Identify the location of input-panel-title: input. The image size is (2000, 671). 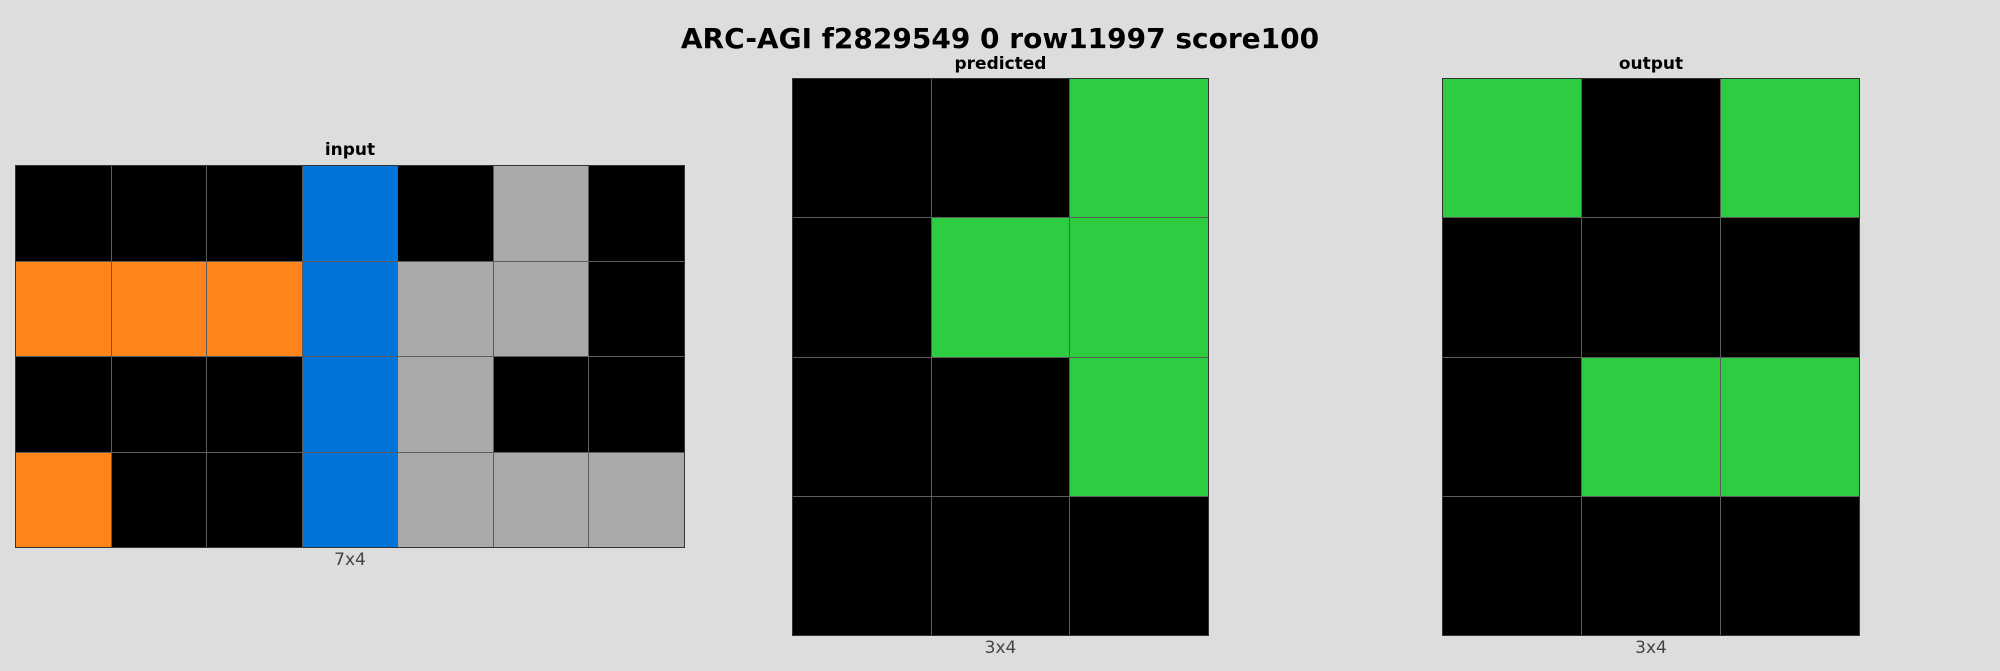
(350, 150).